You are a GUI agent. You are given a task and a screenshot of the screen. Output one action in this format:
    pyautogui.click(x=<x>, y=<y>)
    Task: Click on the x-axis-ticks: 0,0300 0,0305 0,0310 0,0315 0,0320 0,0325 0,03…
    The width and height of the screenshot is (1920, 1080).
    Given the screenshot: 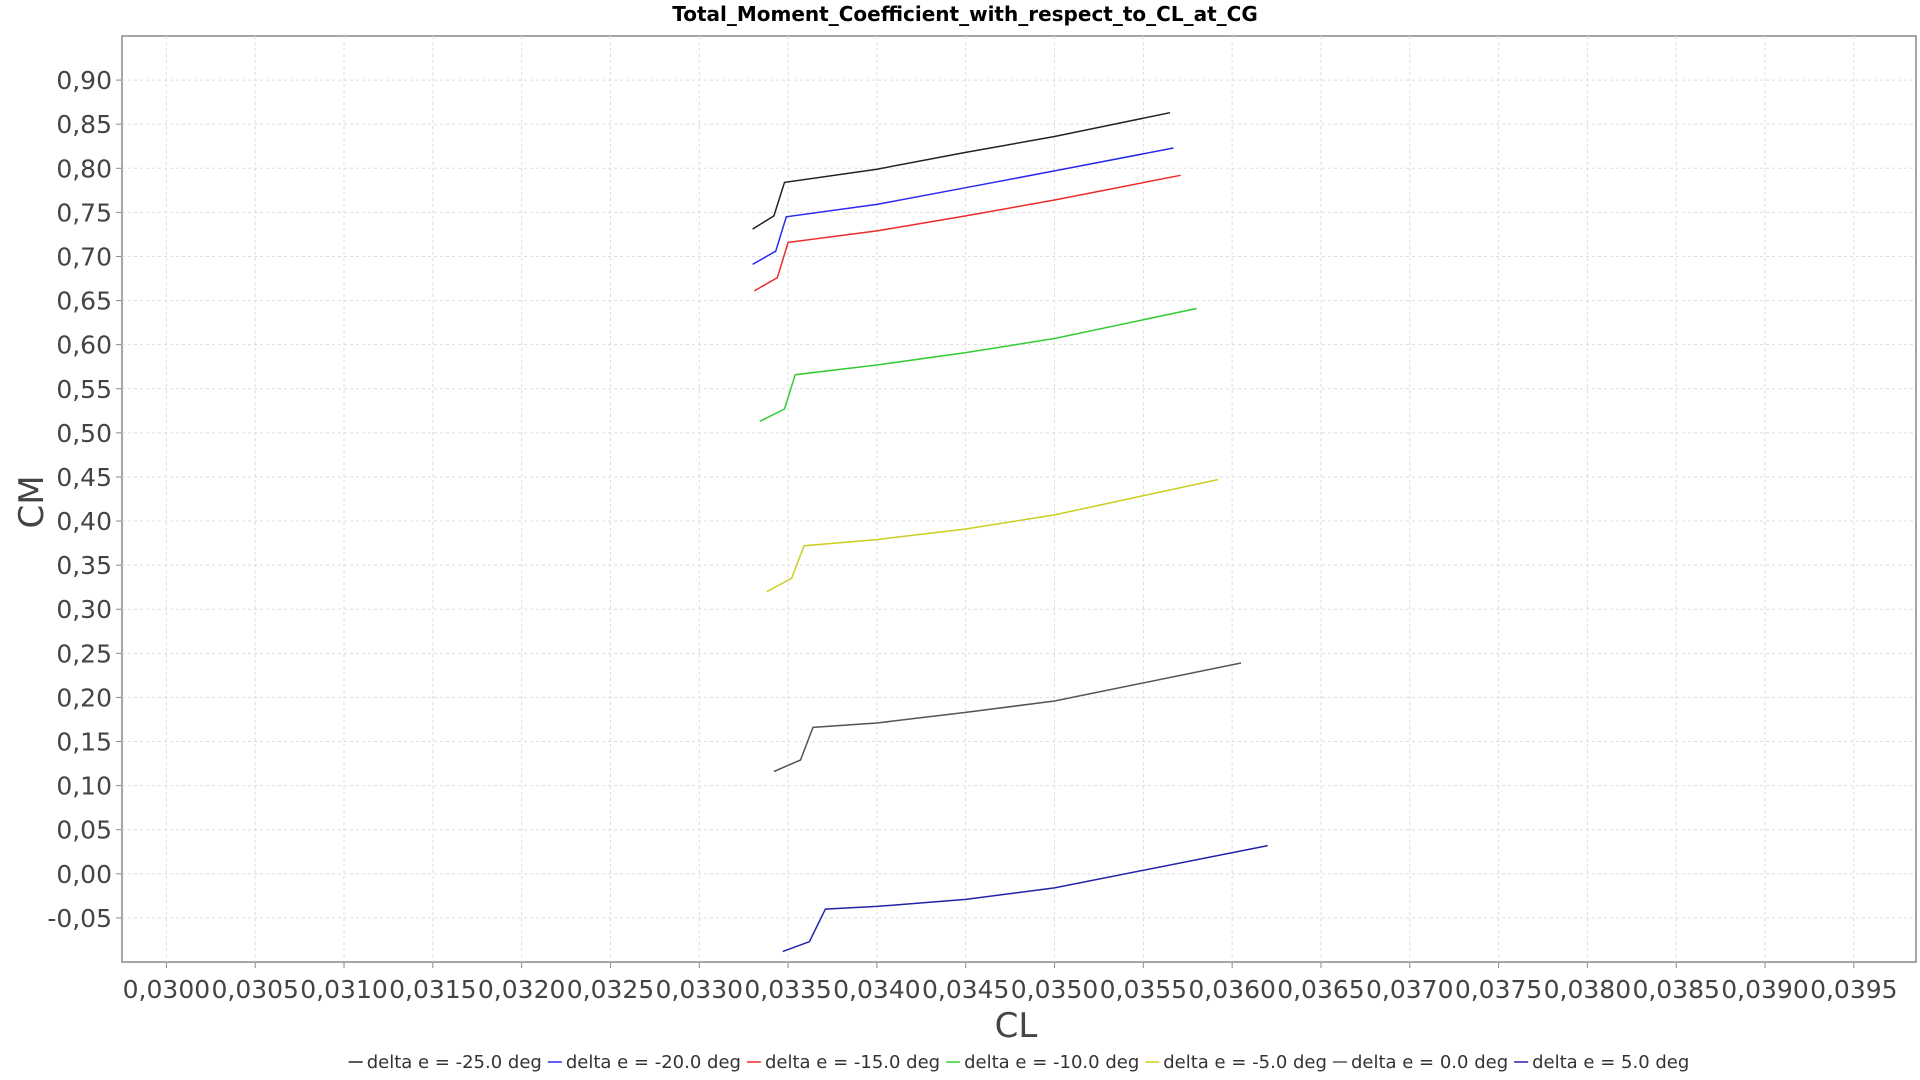 What is the action you would take?
    pyautogui.click(x=1010, y=983)
    